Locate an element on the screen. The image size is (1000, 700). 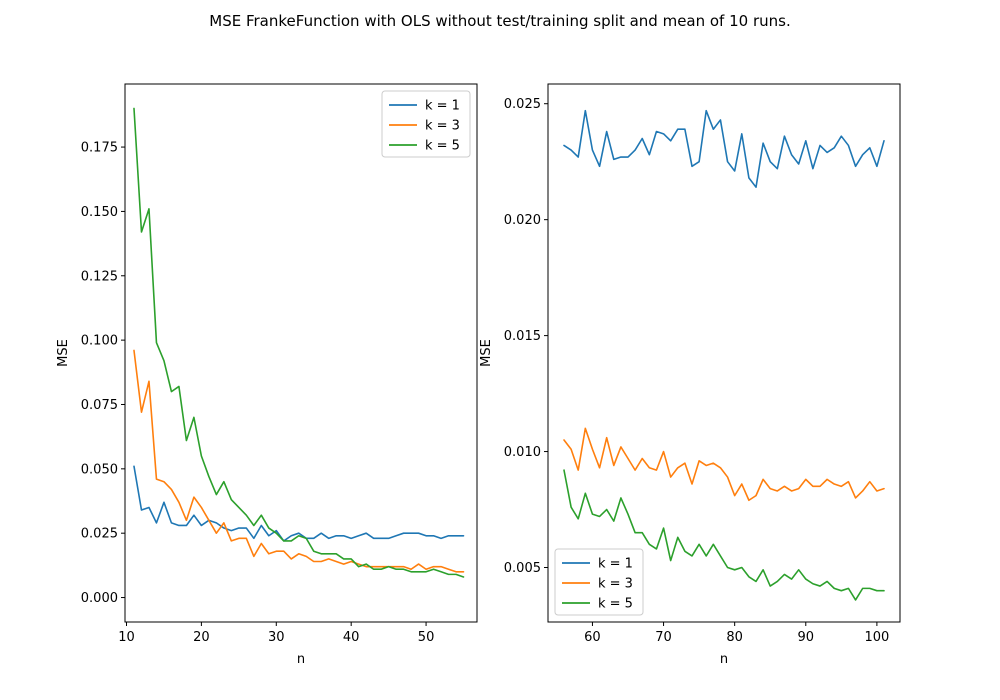
left-legend-label-k-5: k = 5 is located at coordinates (442, 146).